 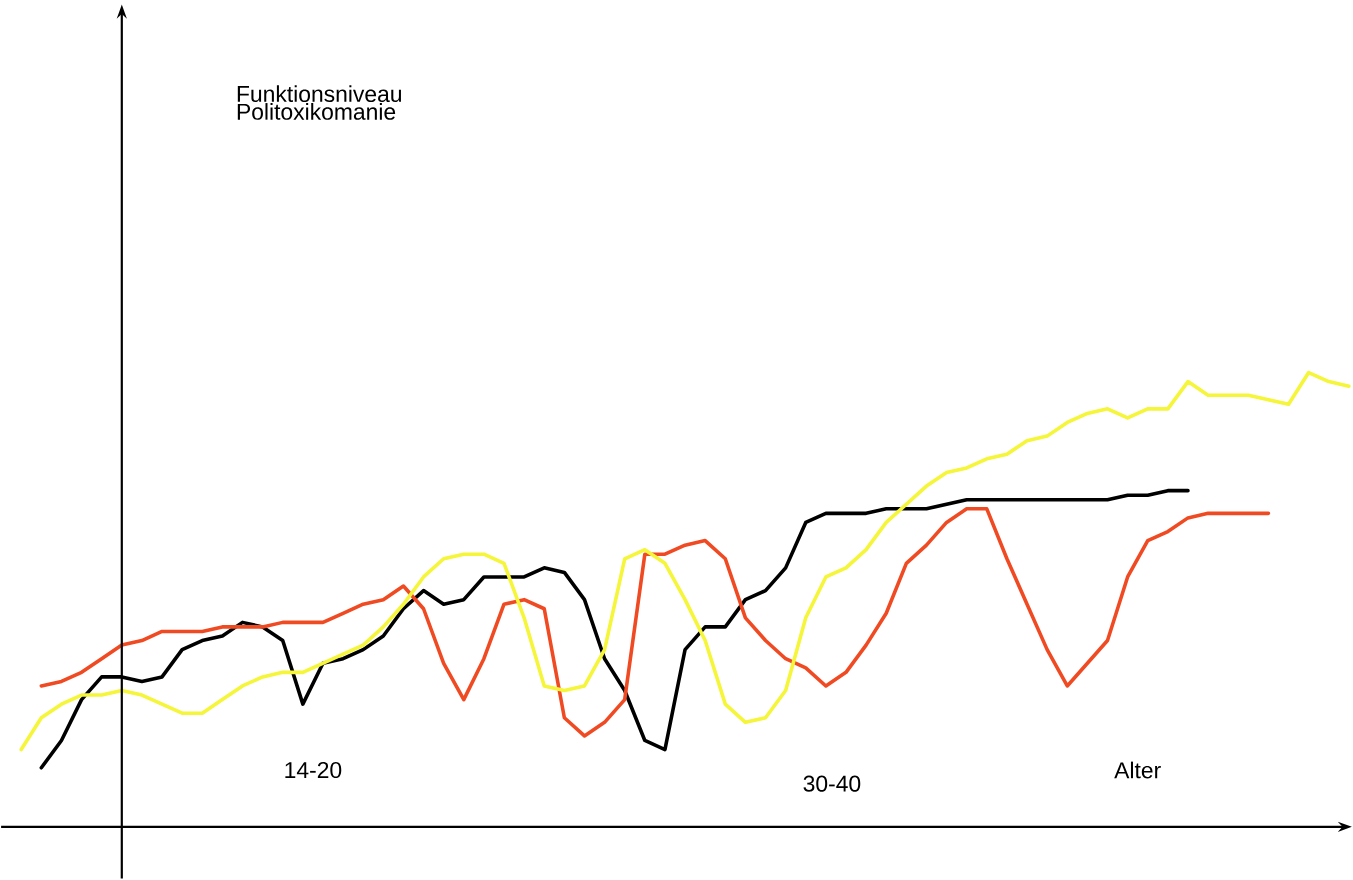 I want to click on annotation: 30-40, so click(x=832, y=783).